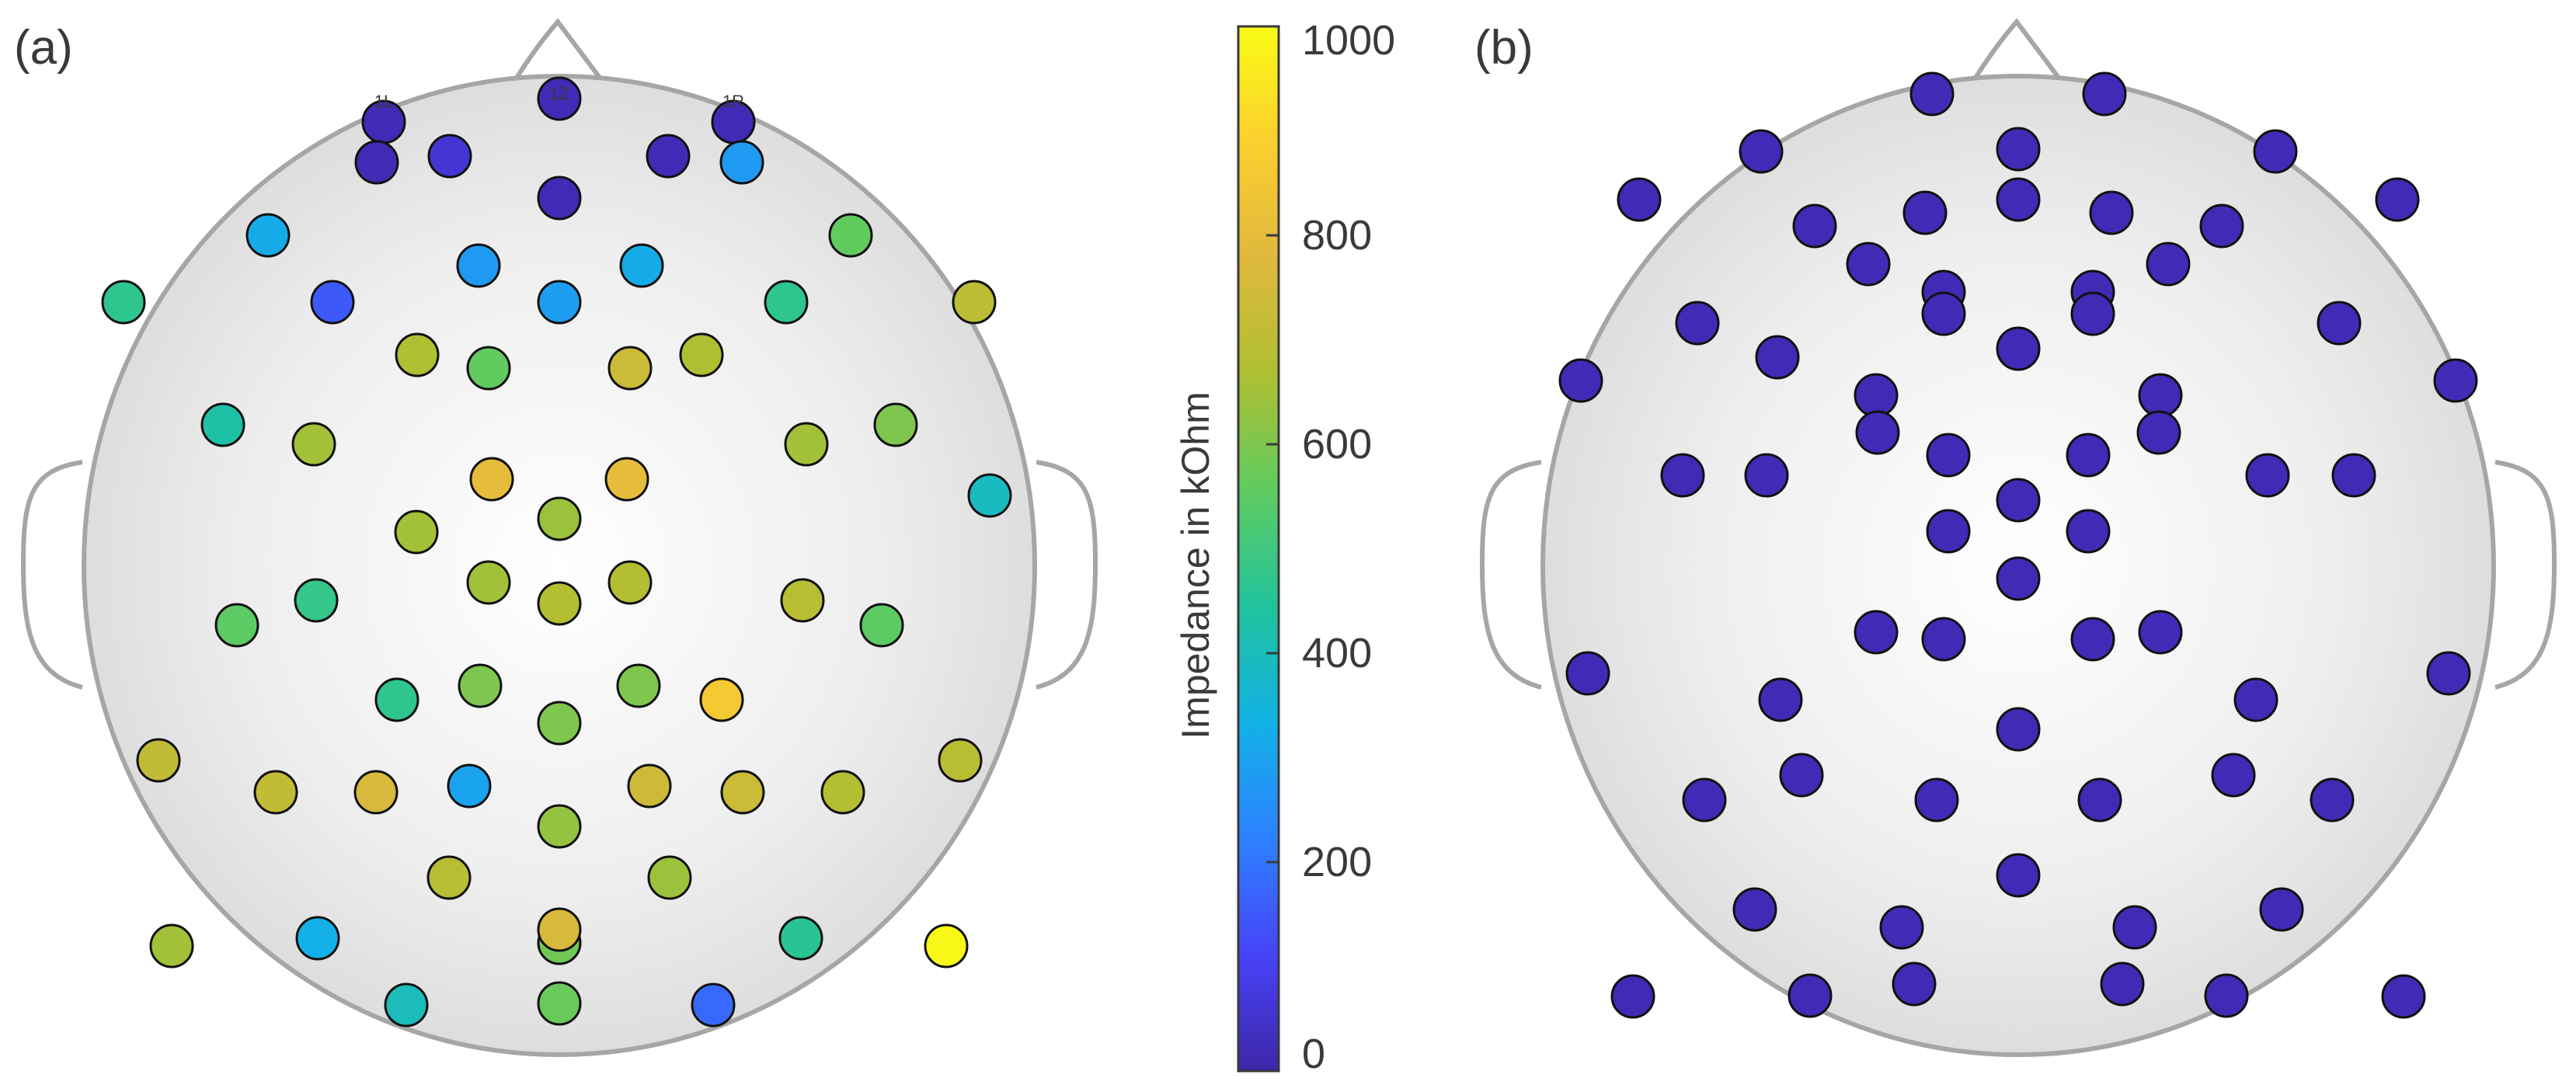  Describe the element at coordinates (1259, 549) in the screenshot. I see `colorbar-gradient` at that location.